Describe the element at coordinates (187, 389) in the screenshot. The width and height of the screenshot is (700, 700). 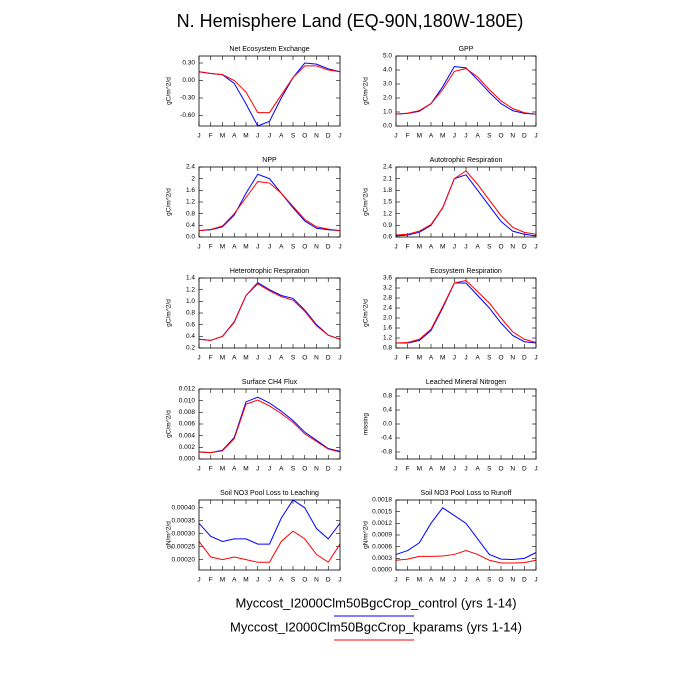
I see `y-tick-label: 0.012` at that location.